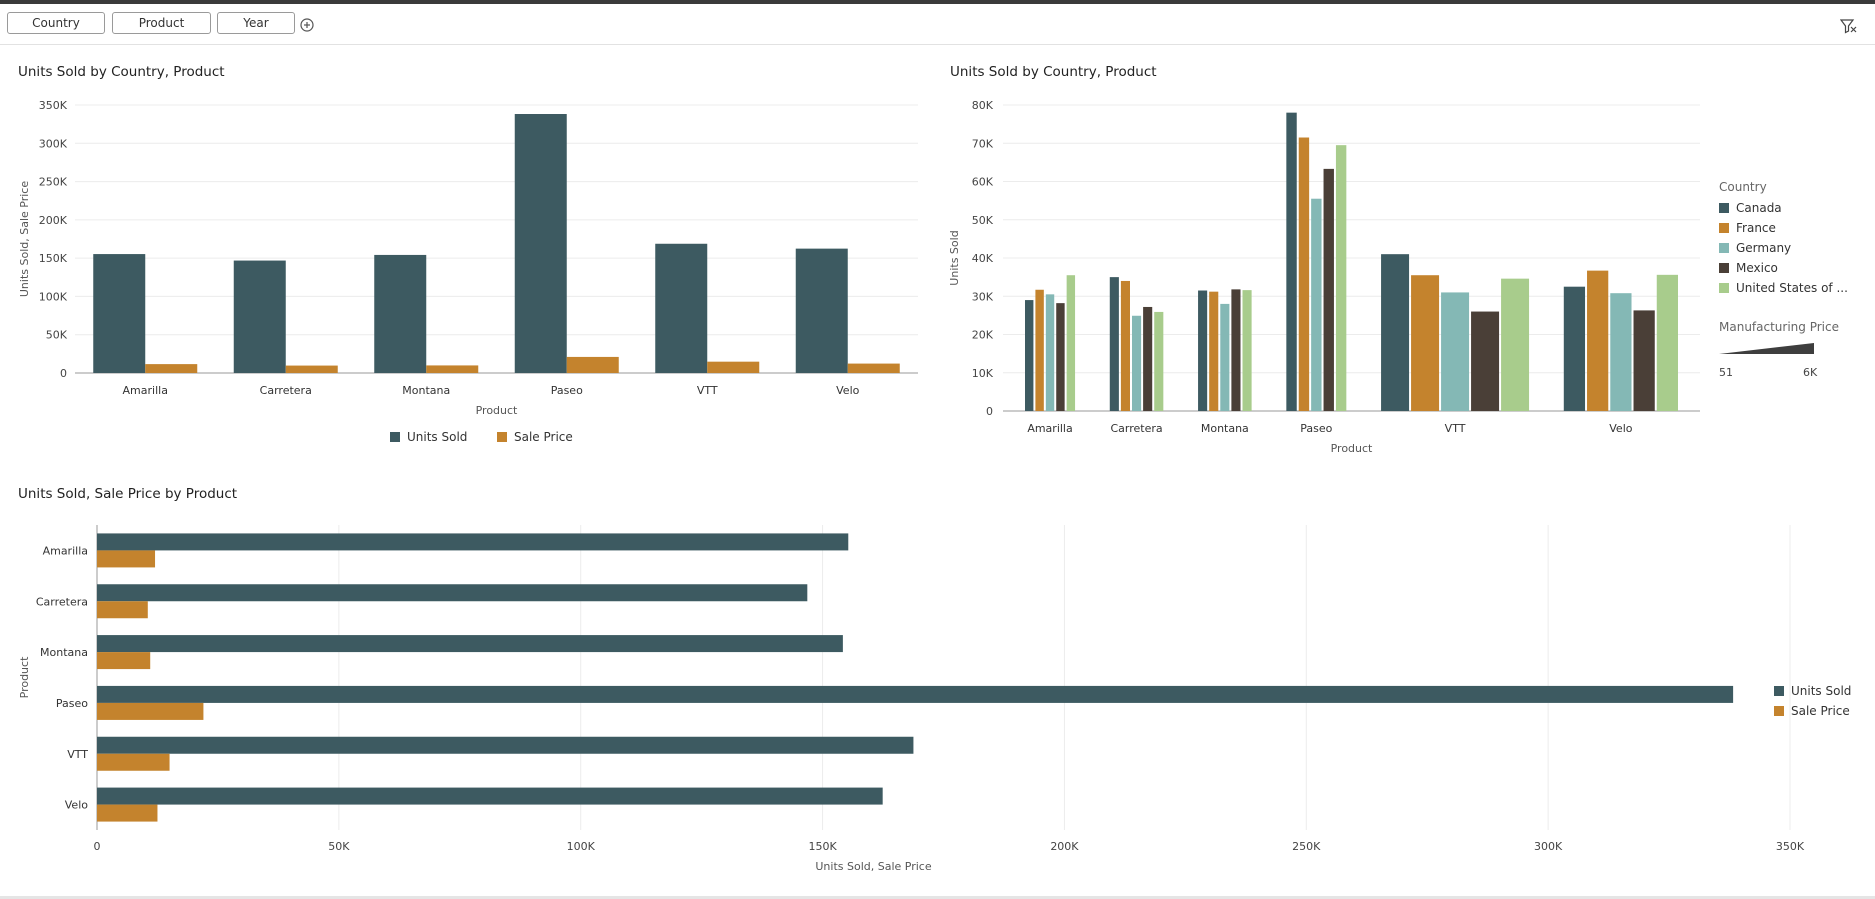 The width and height of the screenshot is (1875, 899). What do you see at coordinates (847, 390) in the screenshot?
I see `chart1-xtick-label: Velo` at bounding box center [847, 390].